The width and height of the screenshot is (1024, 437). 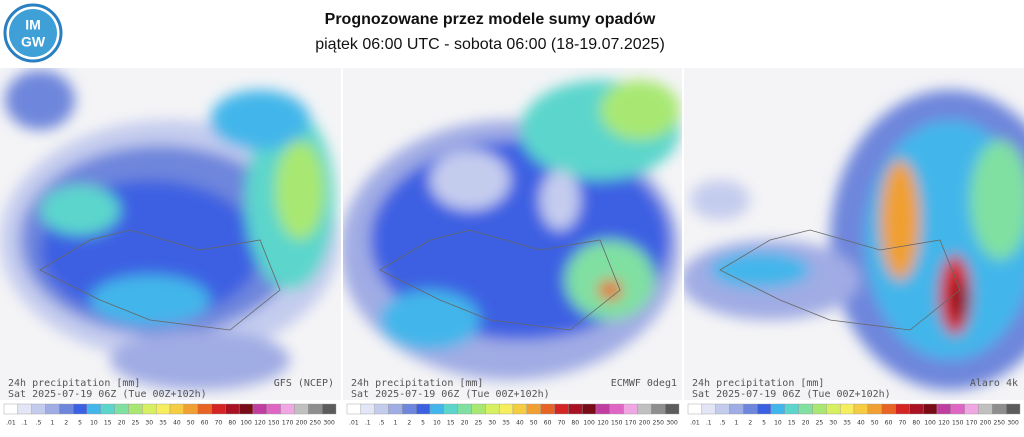 What do you see at coordinates (205, 423) in the screenshot?
I see `legend-label: 60` at bounding box center [205, 423].